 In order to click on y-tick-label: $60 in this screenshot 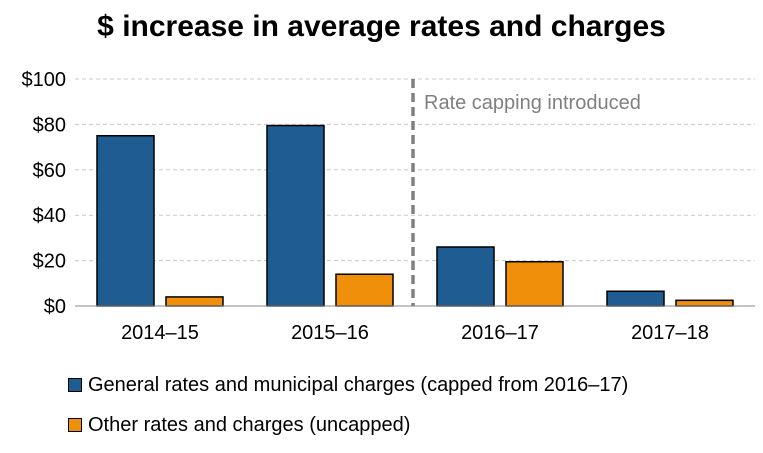, I will do `click(49, 171)`.